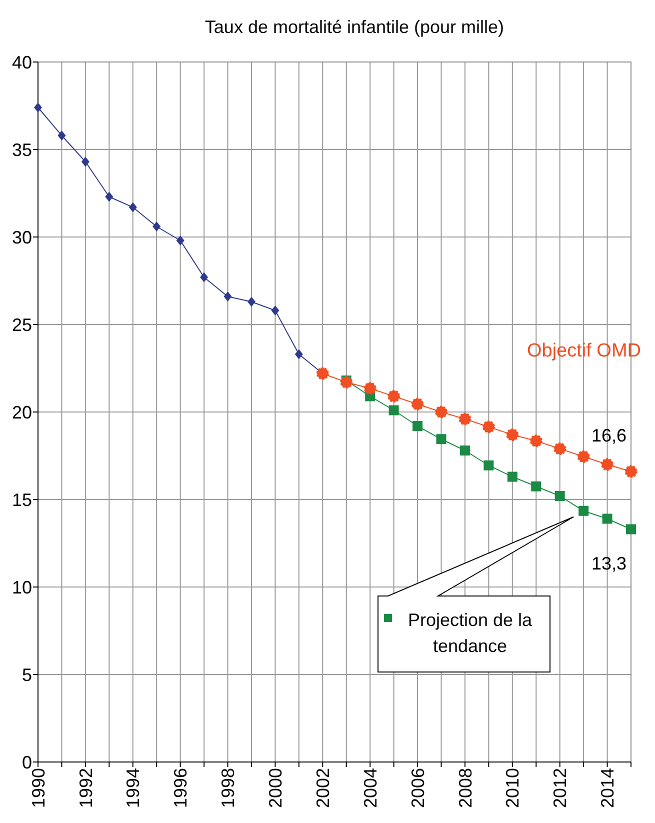 The width and height of the screenshot is (655, 823). What do you see at coordinates (354, 27) in the screenshot?
I see `chart-title: Taux de mortalité infantile (pour mille)` at bounding box center [354, 27].